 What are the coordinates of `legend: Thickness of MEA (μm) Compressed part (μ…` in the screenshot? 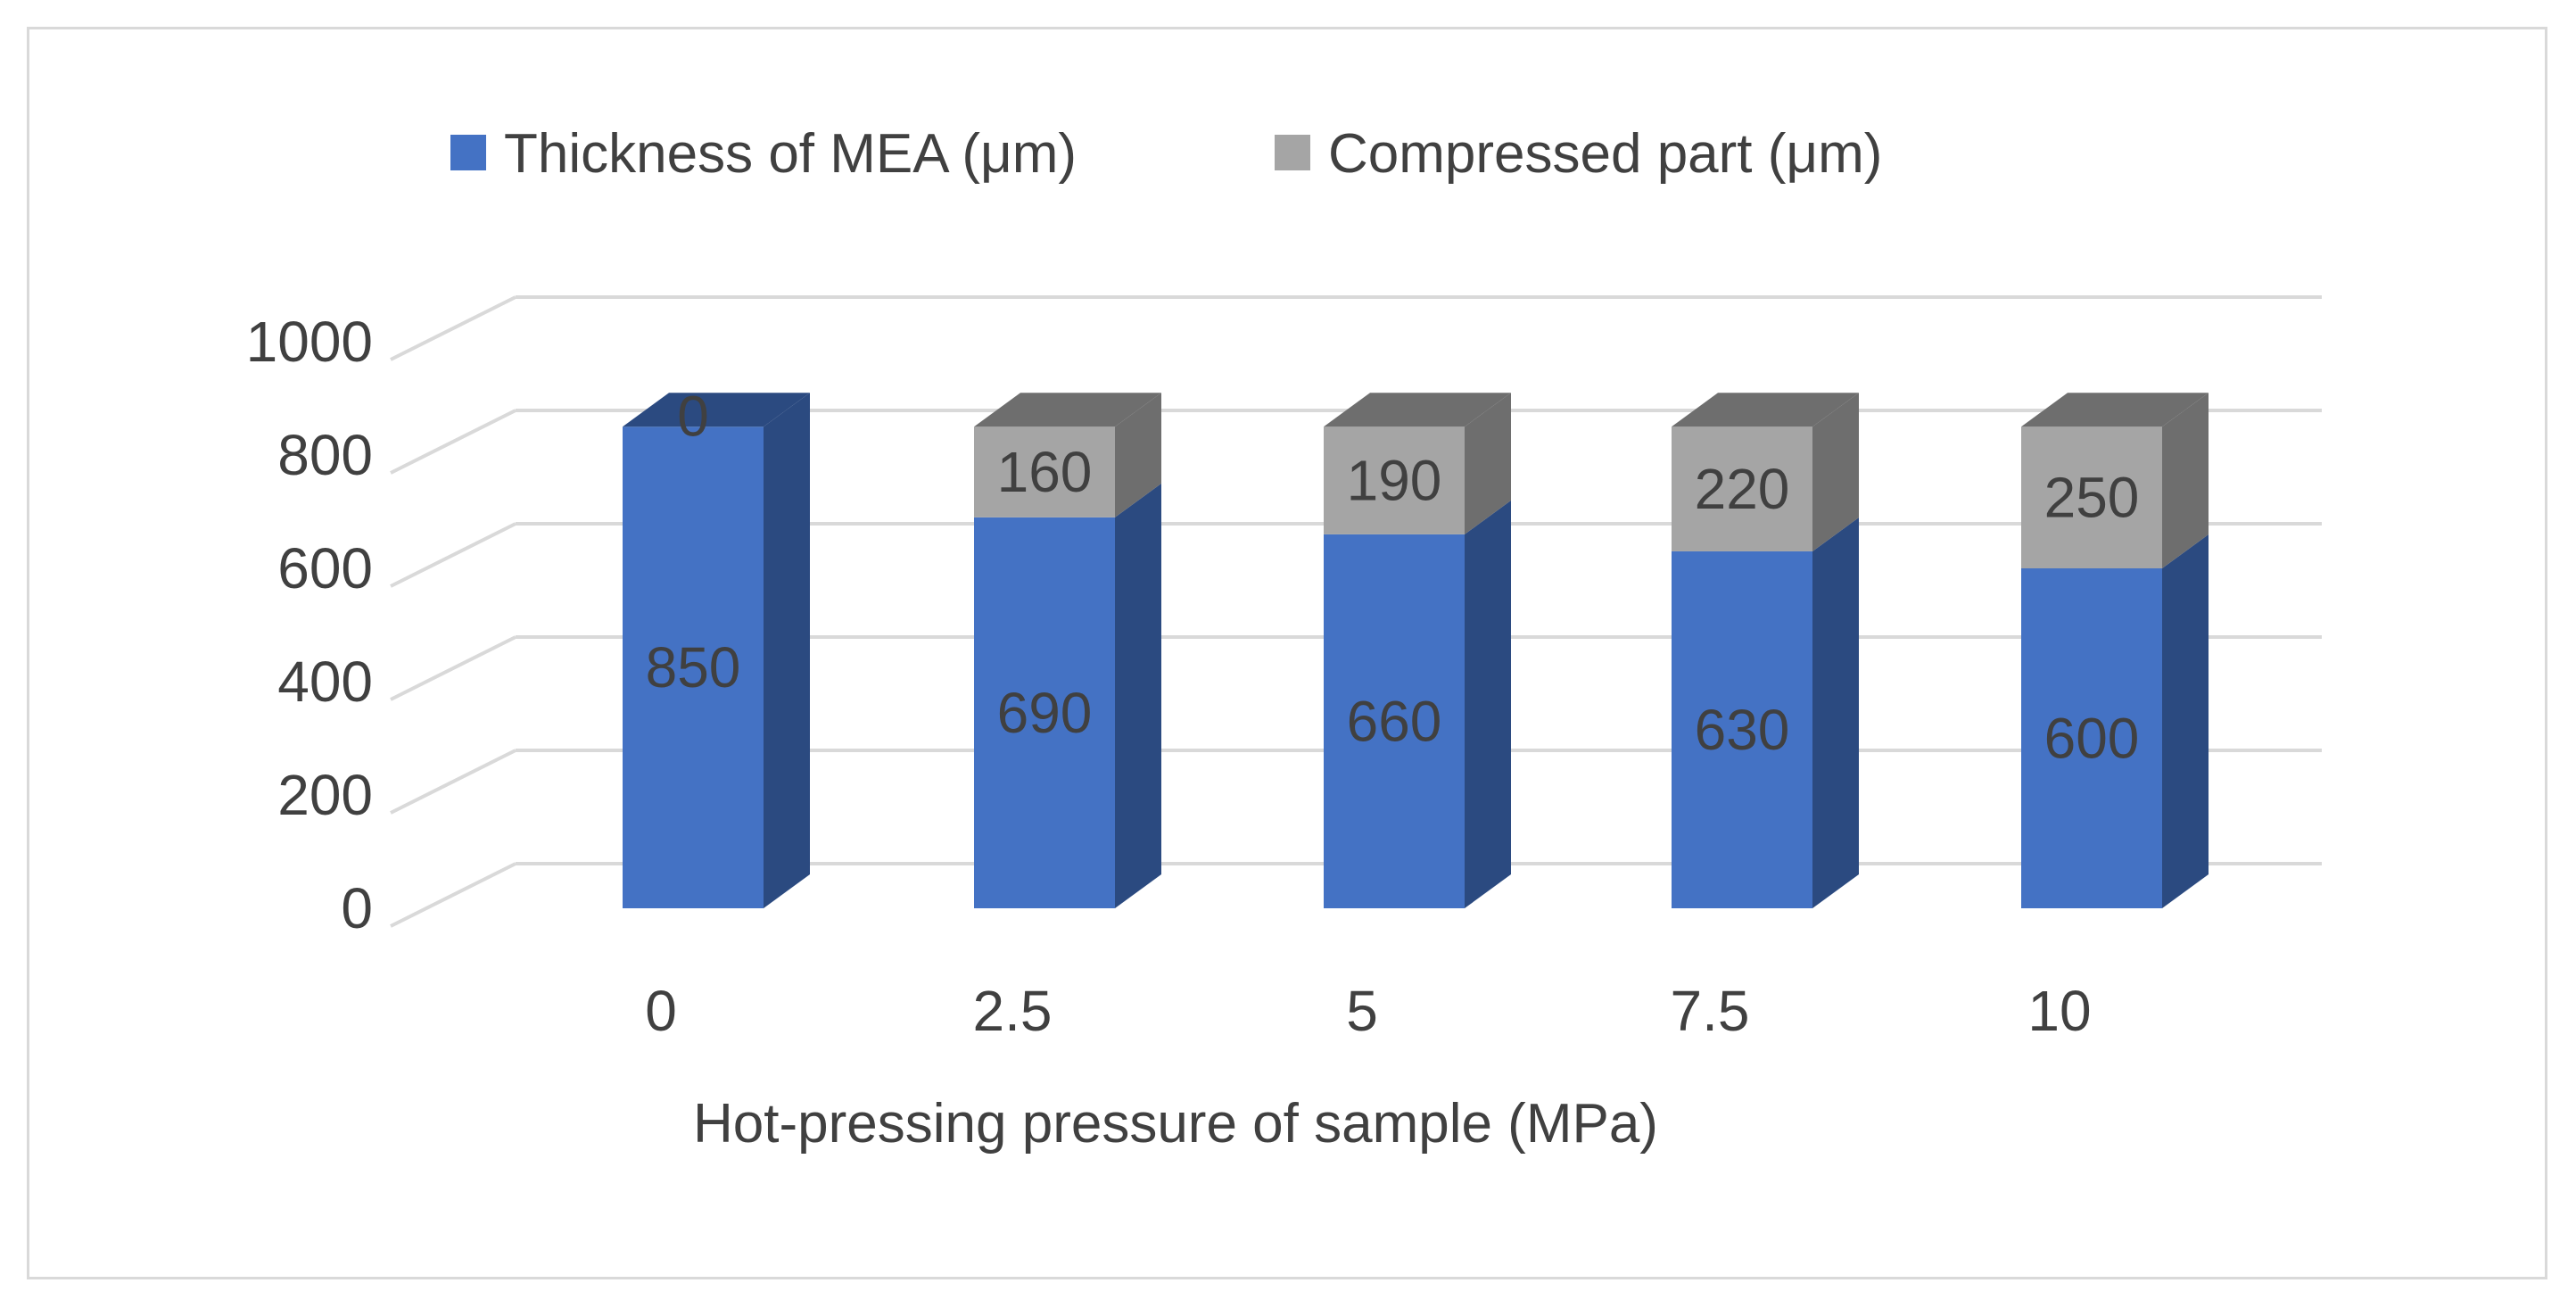 It's located at (1166, 154).